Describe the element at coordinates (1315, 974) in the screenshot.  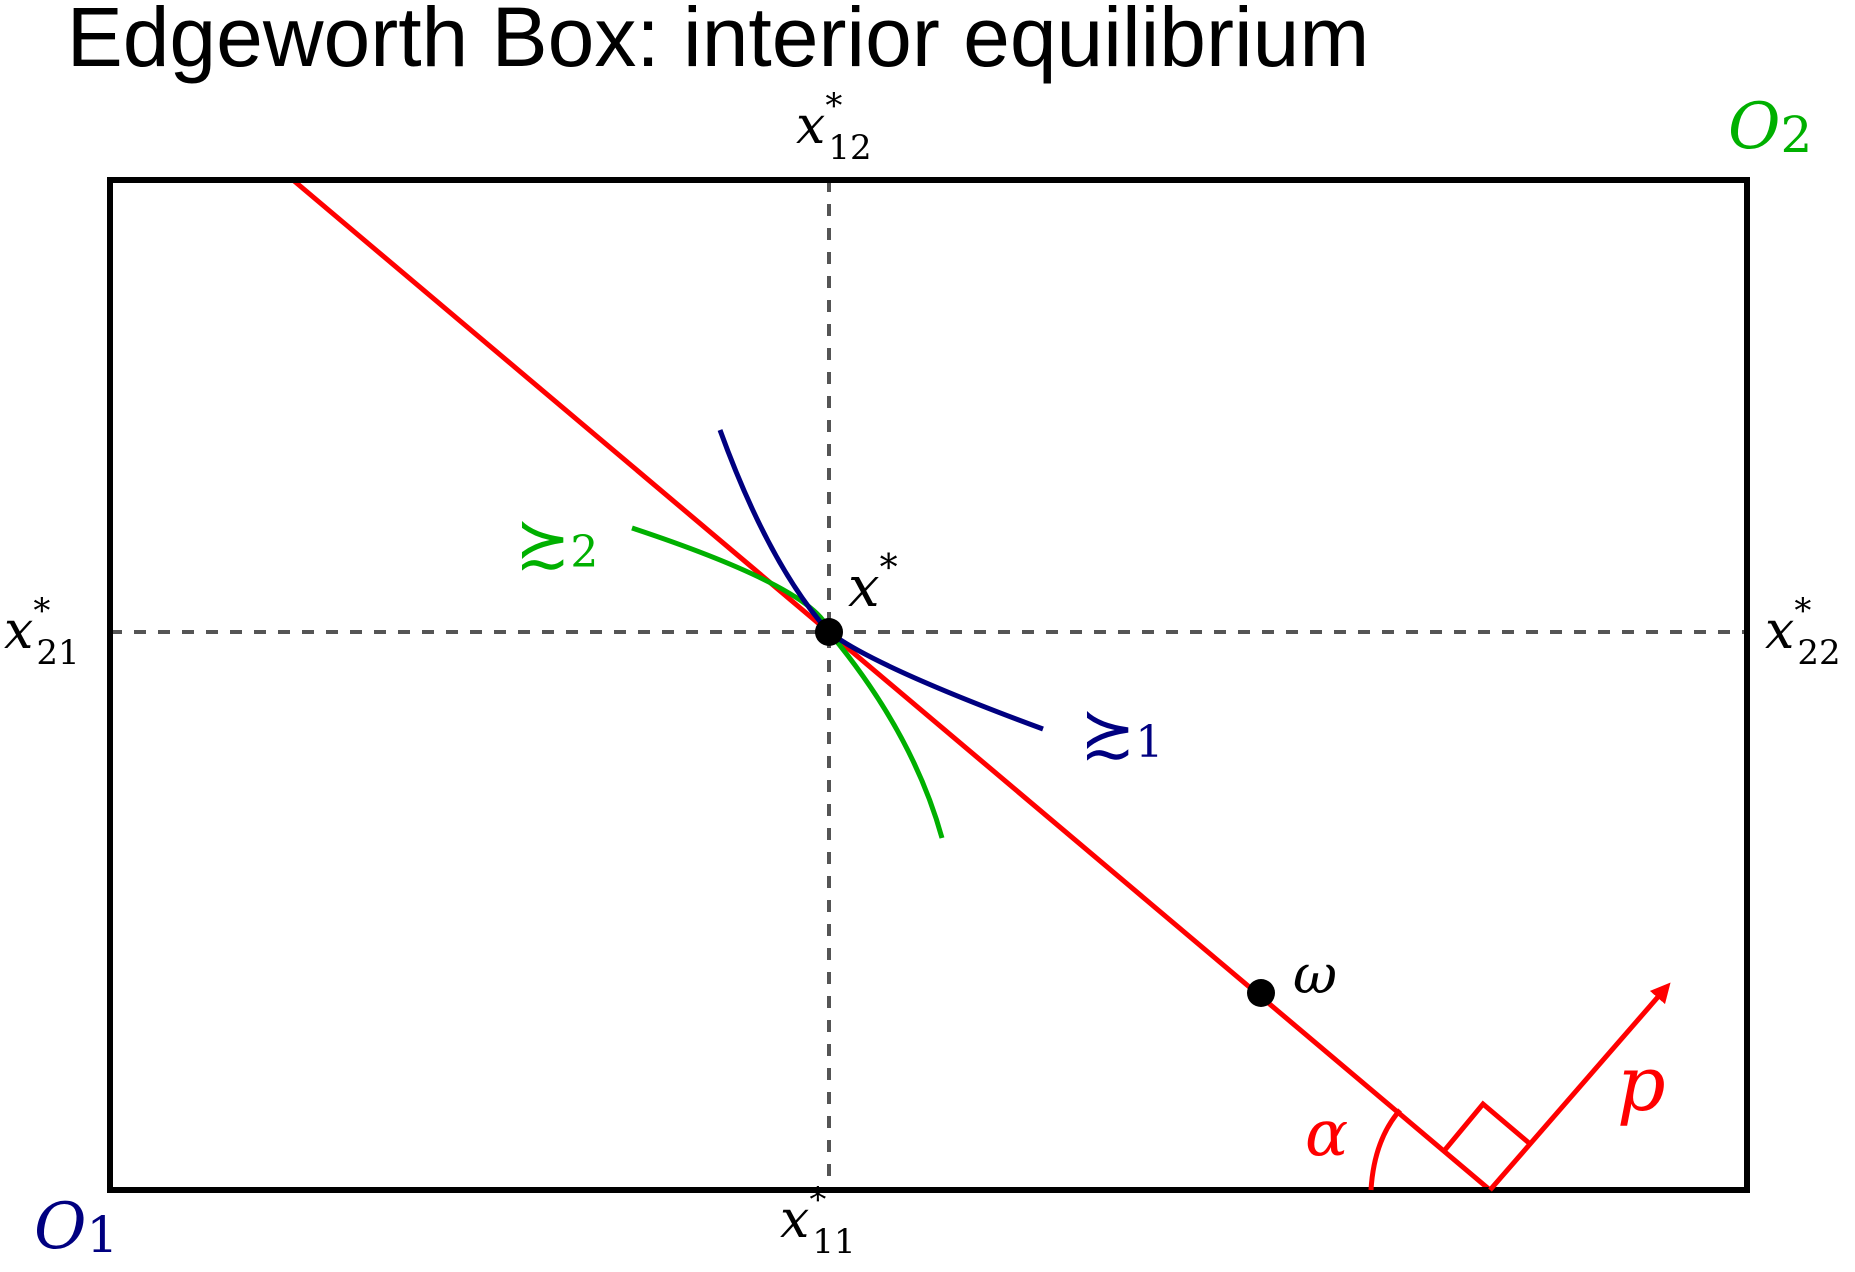
I see `endowment-label: ω` at that location.